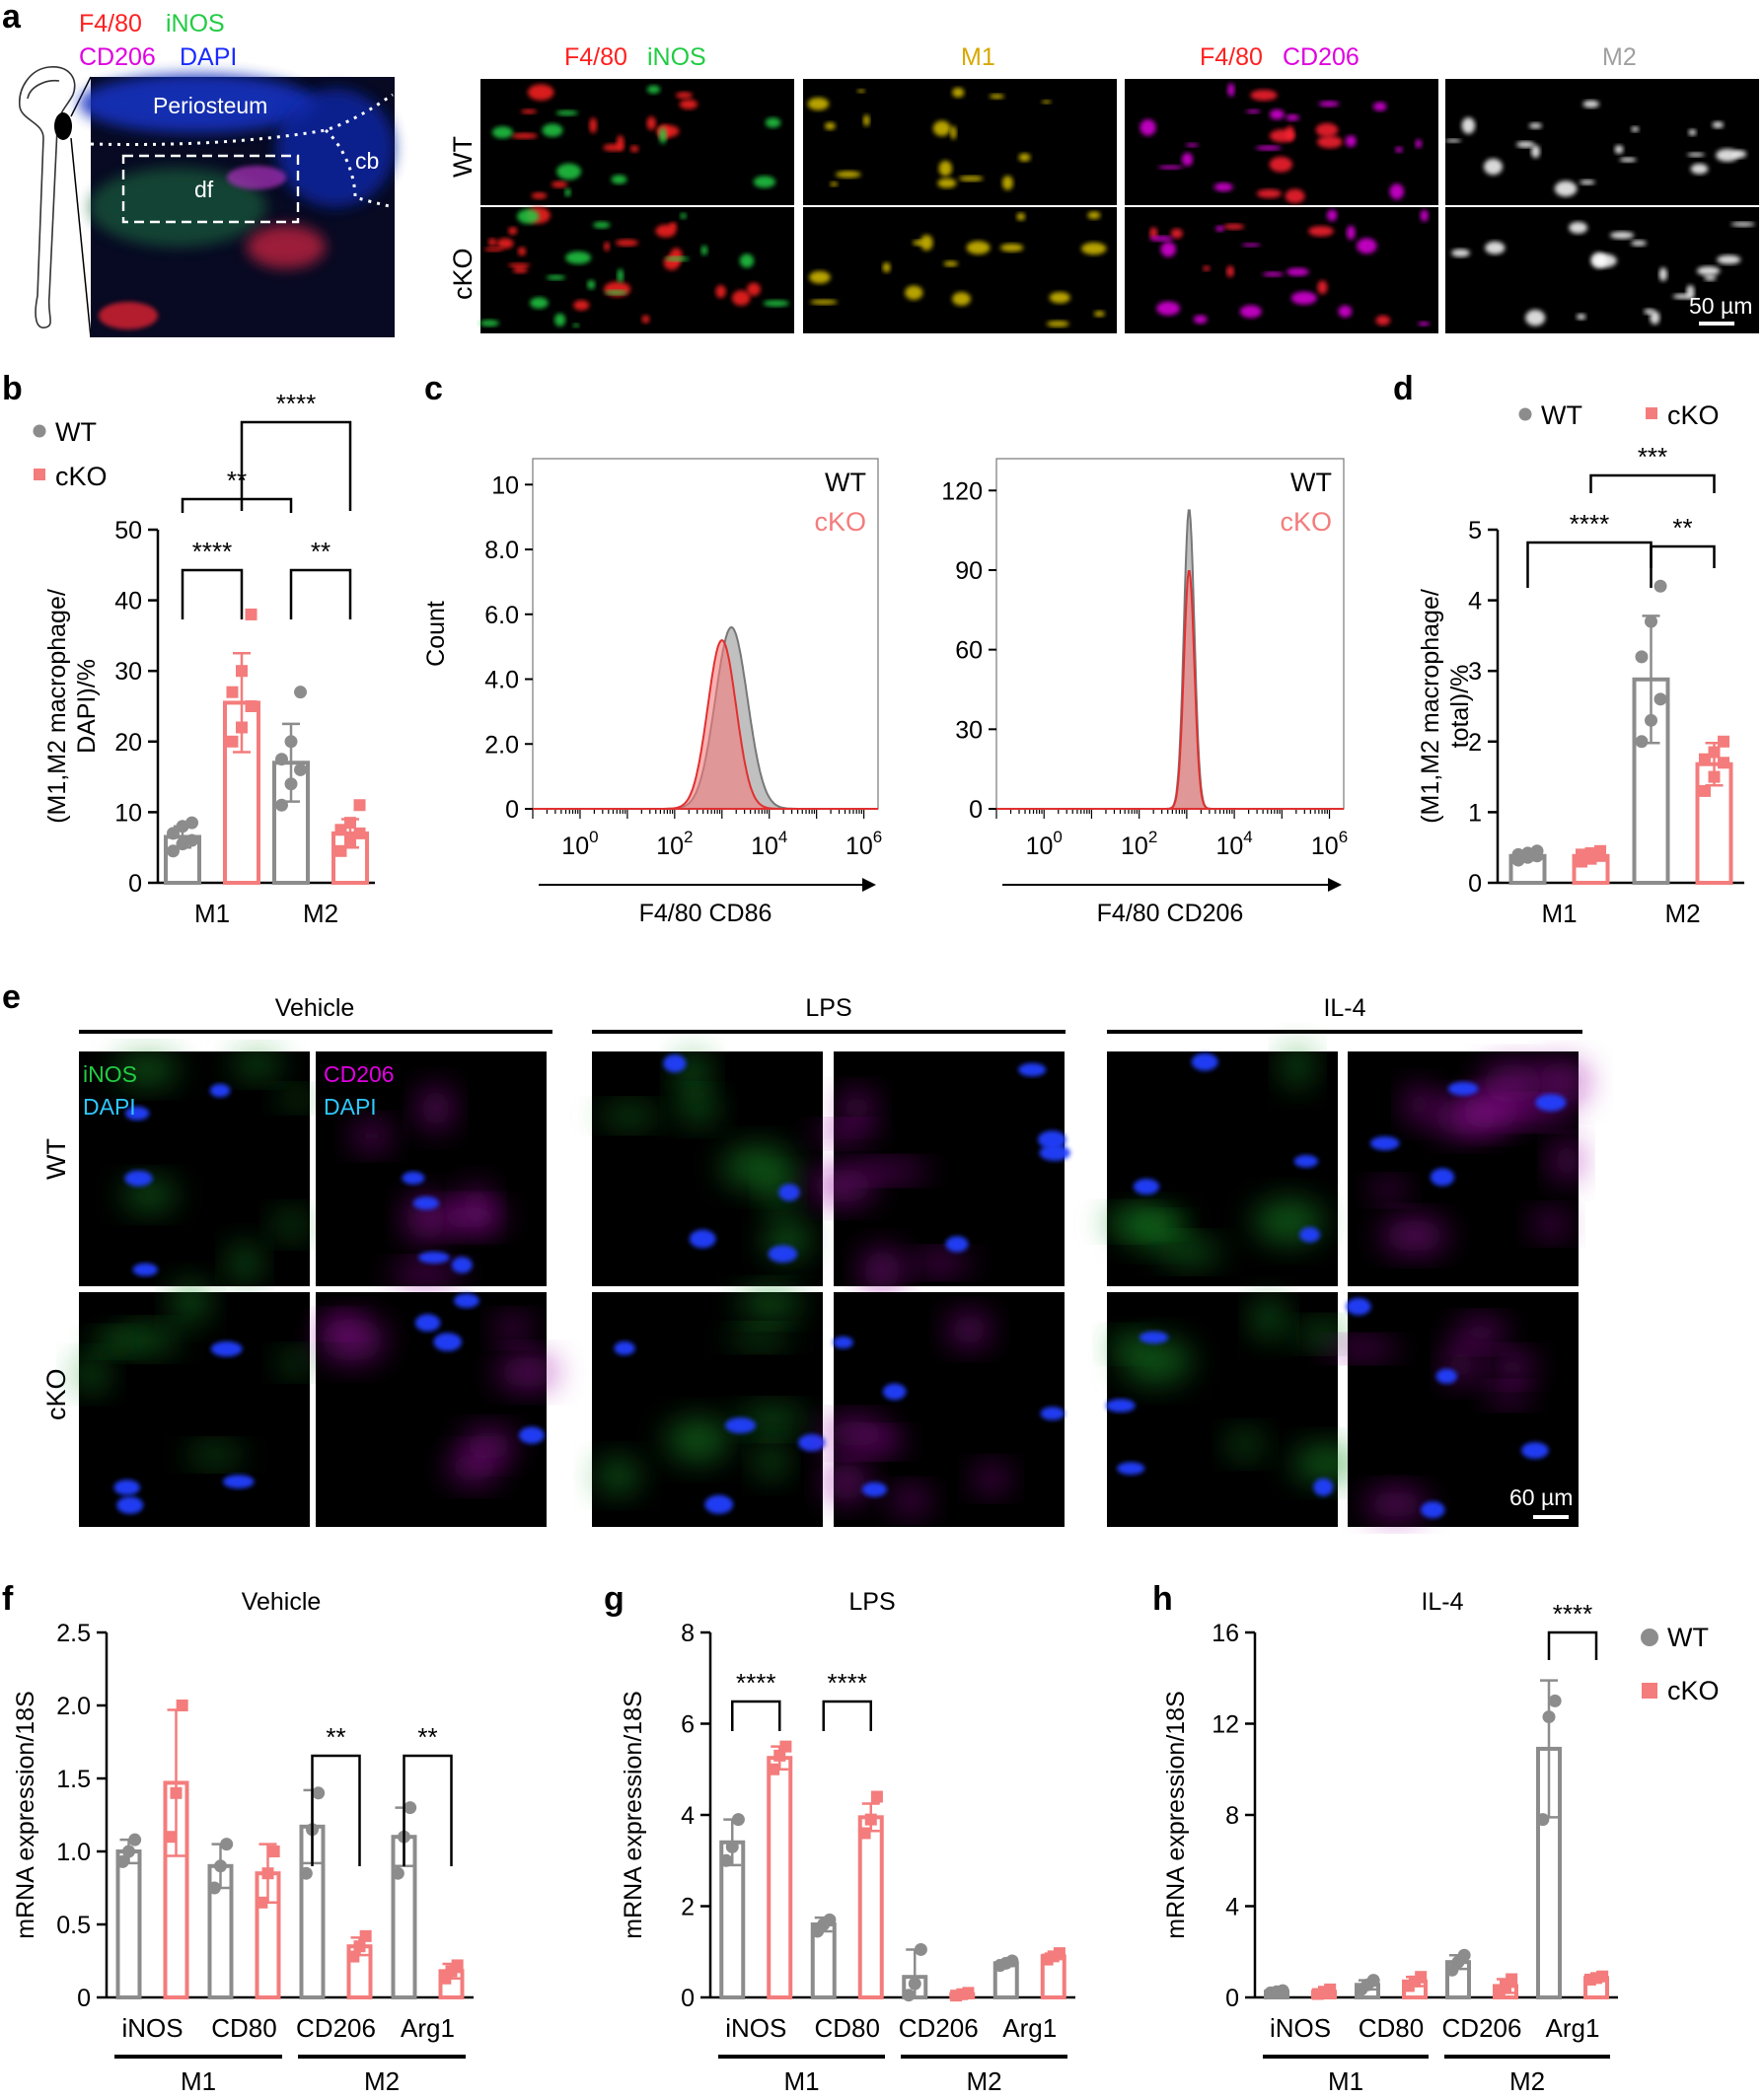 This screenshot has width=1764, height=2100. I want to click on bone-diagram, so click(55, 202).